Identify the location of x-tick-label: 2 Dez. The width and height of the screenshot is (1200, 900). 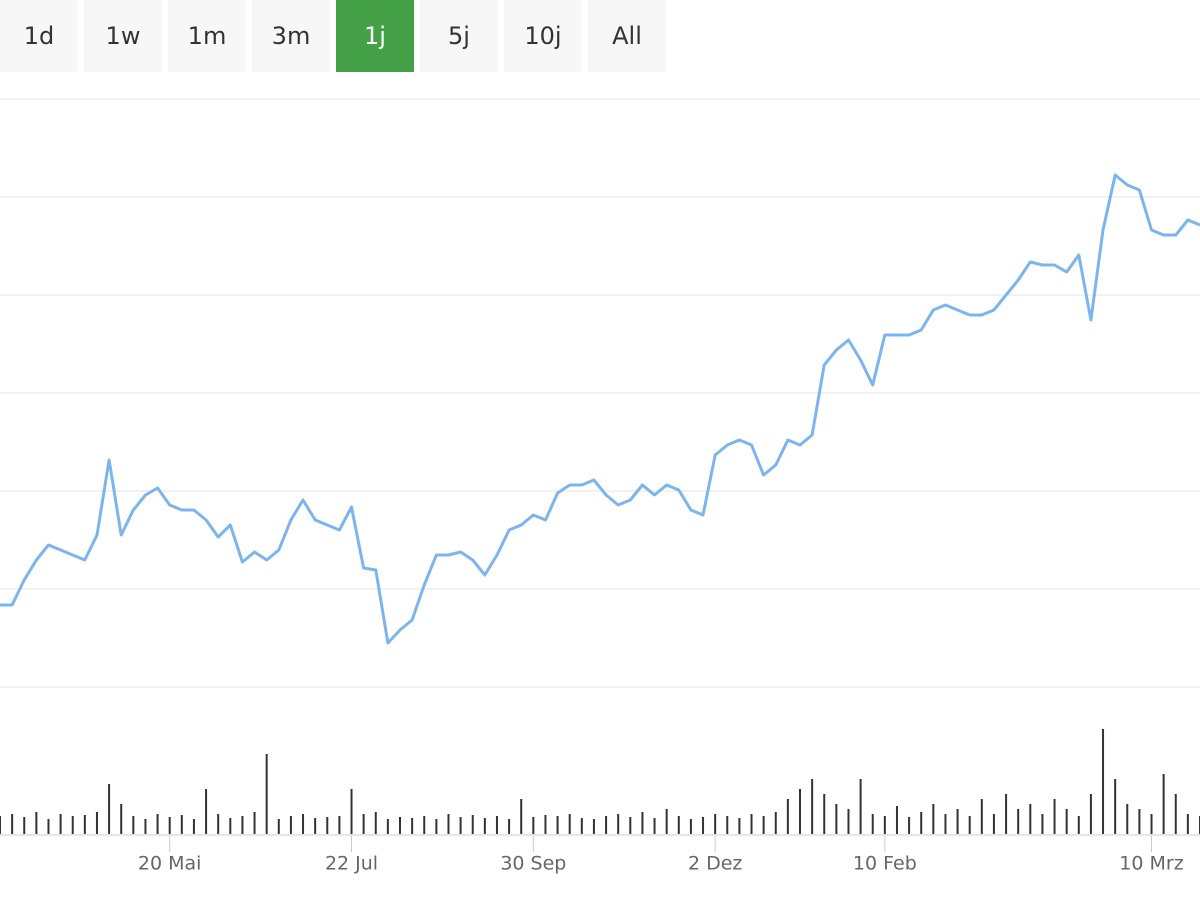
(715, 864).